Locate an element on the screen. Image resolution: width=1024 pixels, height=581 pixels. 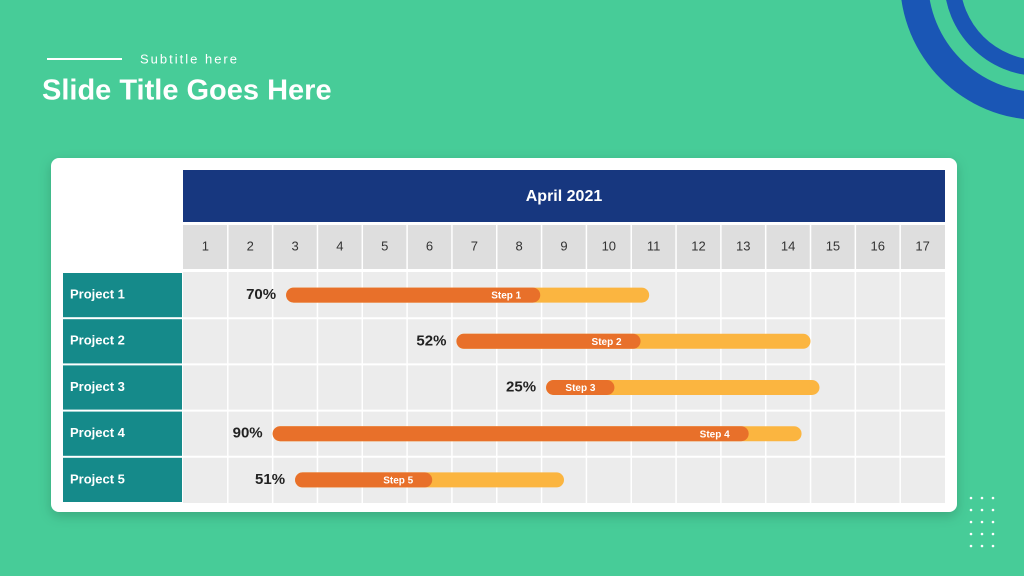
x-tick-label: 2 is located at coordinates (250, 245).